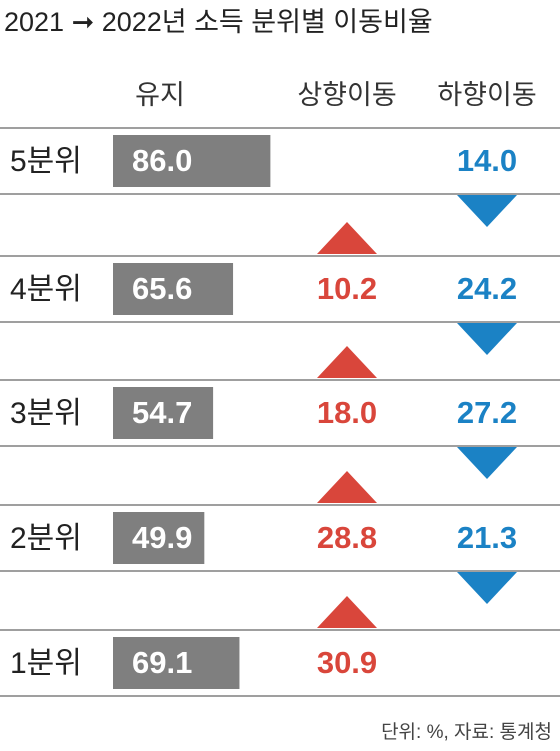  Describe the element at coordinates (487, 412) in the screenshot. I see `value-label: 27.2` at that location.